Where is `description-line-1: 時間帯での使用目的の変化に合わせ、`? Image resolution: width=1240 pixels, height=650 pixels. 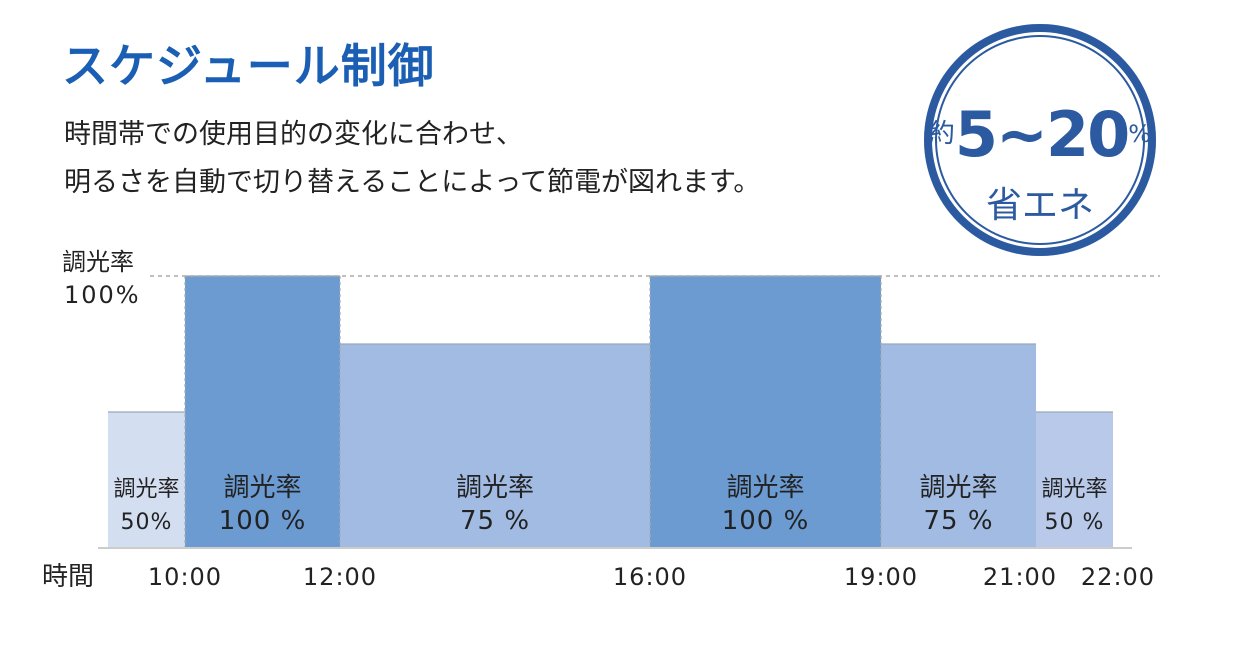 description-line-1: 時間帯での使用目的の変化に合わせ、 is located at coordinates (293, 134).